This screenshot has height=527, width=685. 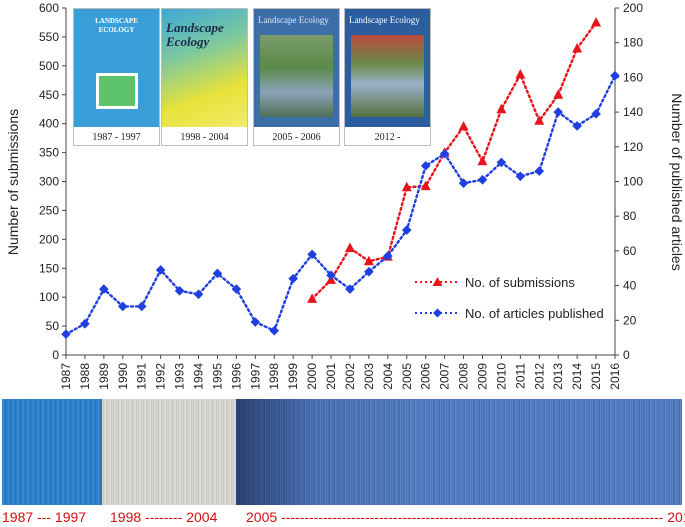 What do you see at coordinates (274, 376) in the screenshot?
I see `x-tick-label: 1998` at bounding box center [274, 376].